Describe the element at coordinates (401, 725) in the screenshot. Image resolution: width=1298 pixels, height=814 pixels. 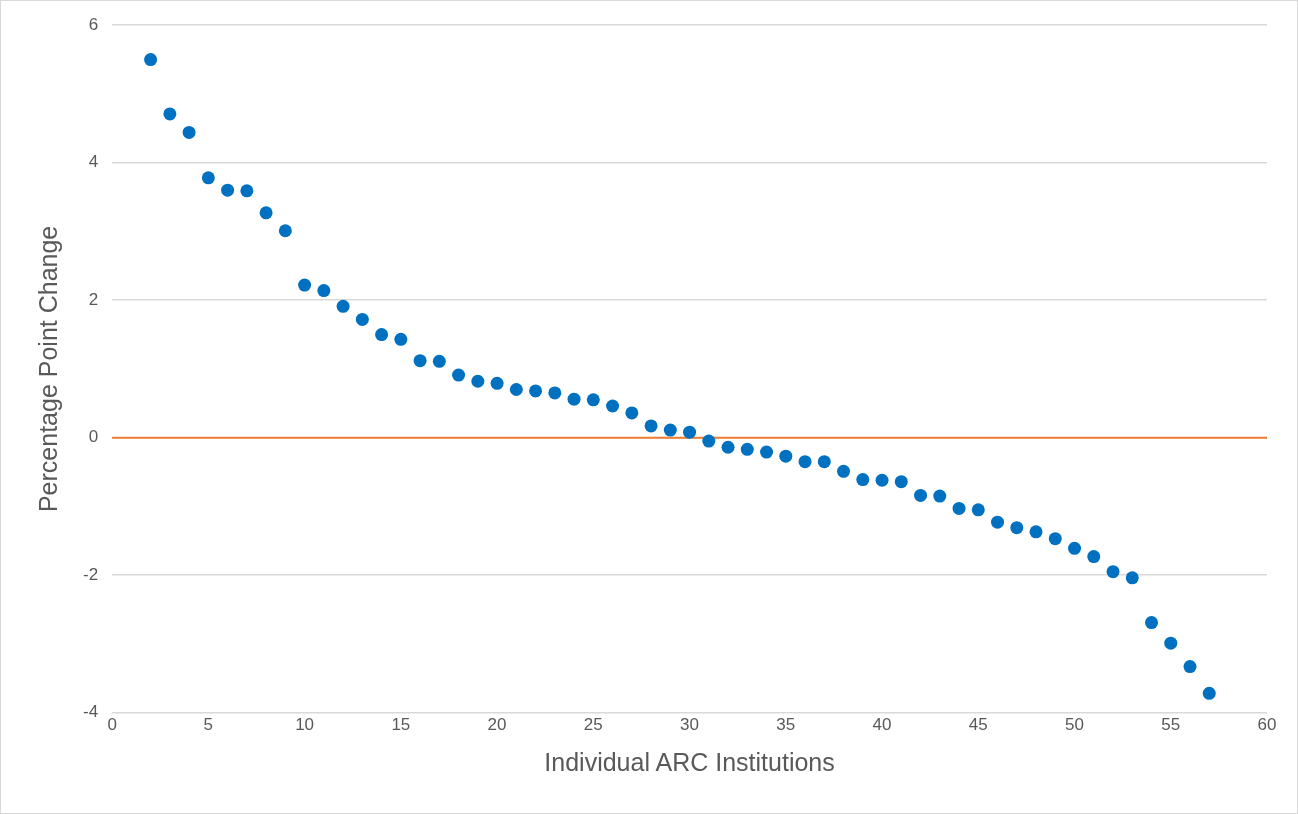
I see `x-tick-label: 15` at that location.